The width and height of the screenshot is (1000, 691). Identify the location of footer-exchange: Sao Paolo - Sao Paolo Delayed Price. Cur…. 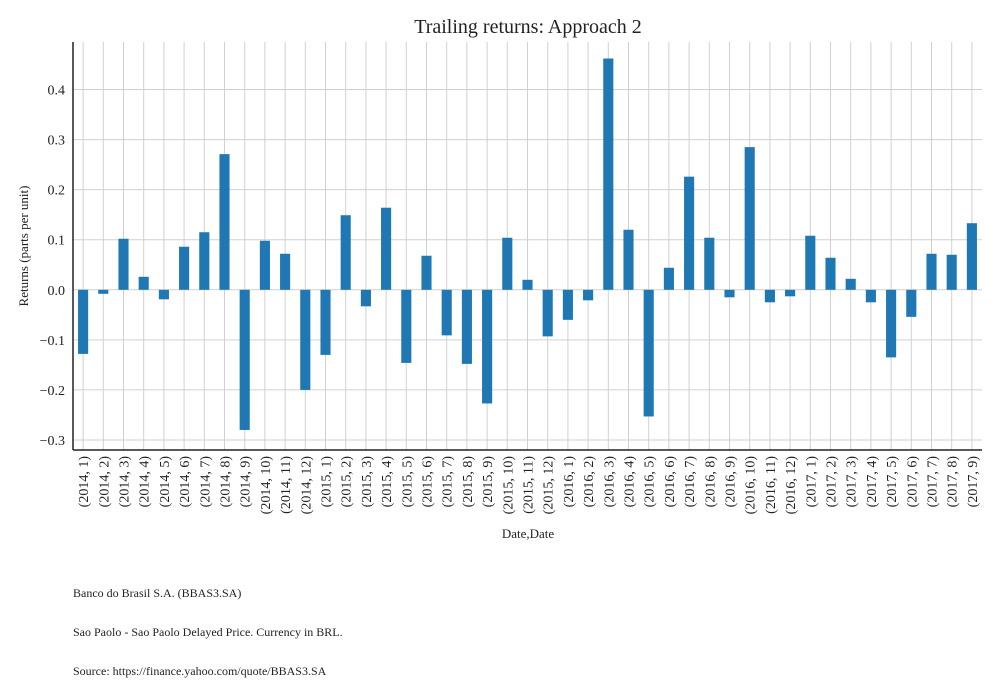
(208, 632).